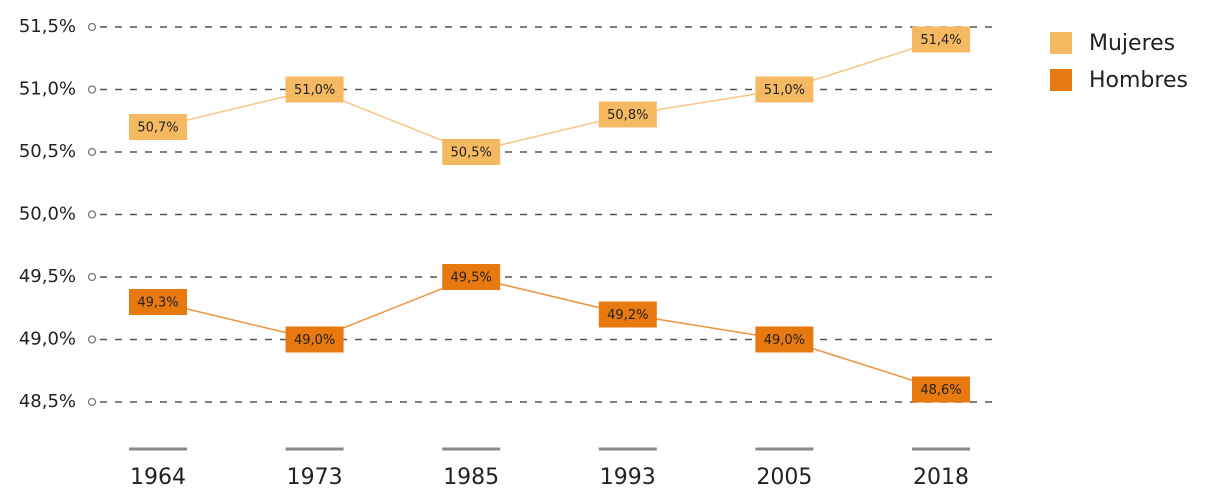 The height and width of the screenshot is (490, 1207). Describe the element at coordinates (315, 477) in the screenshot. I see `x-tick-label: 1973` at that location.